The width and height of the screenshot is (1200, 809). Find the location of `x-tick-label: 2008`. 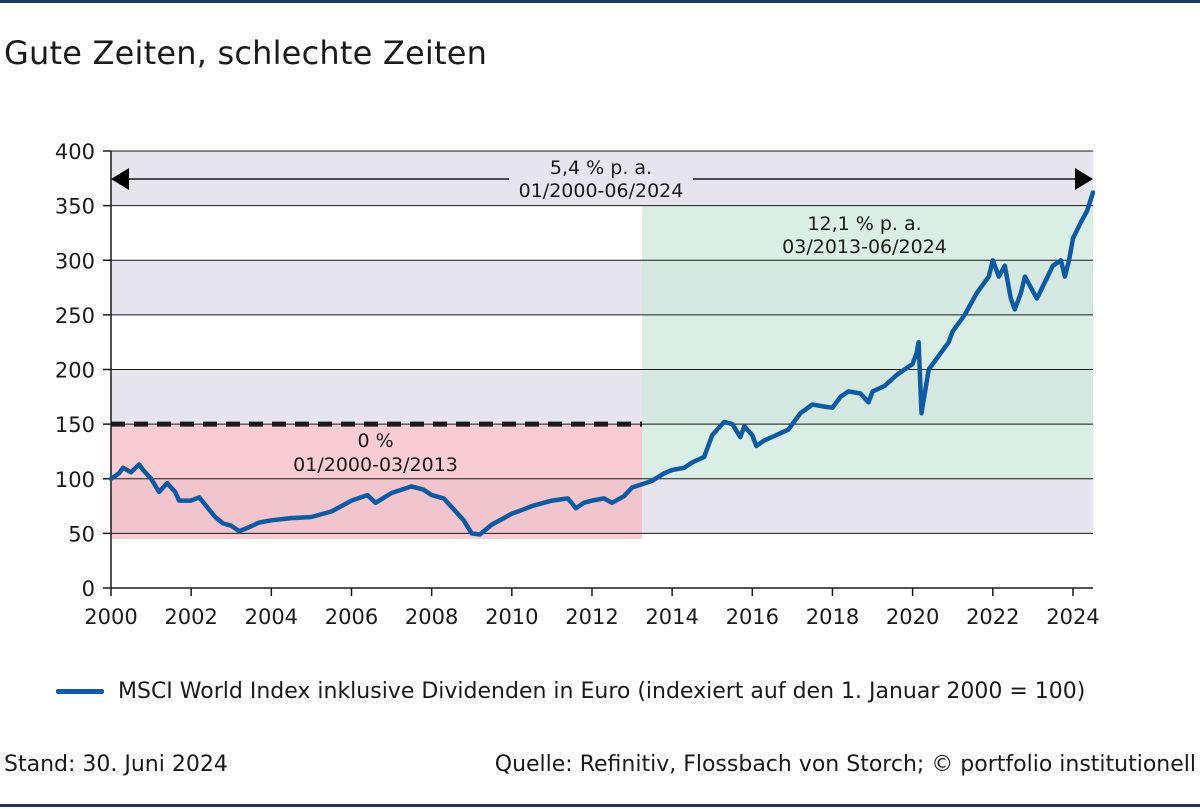

x-tick-label: 2008 is located at coordinates (431, 617).